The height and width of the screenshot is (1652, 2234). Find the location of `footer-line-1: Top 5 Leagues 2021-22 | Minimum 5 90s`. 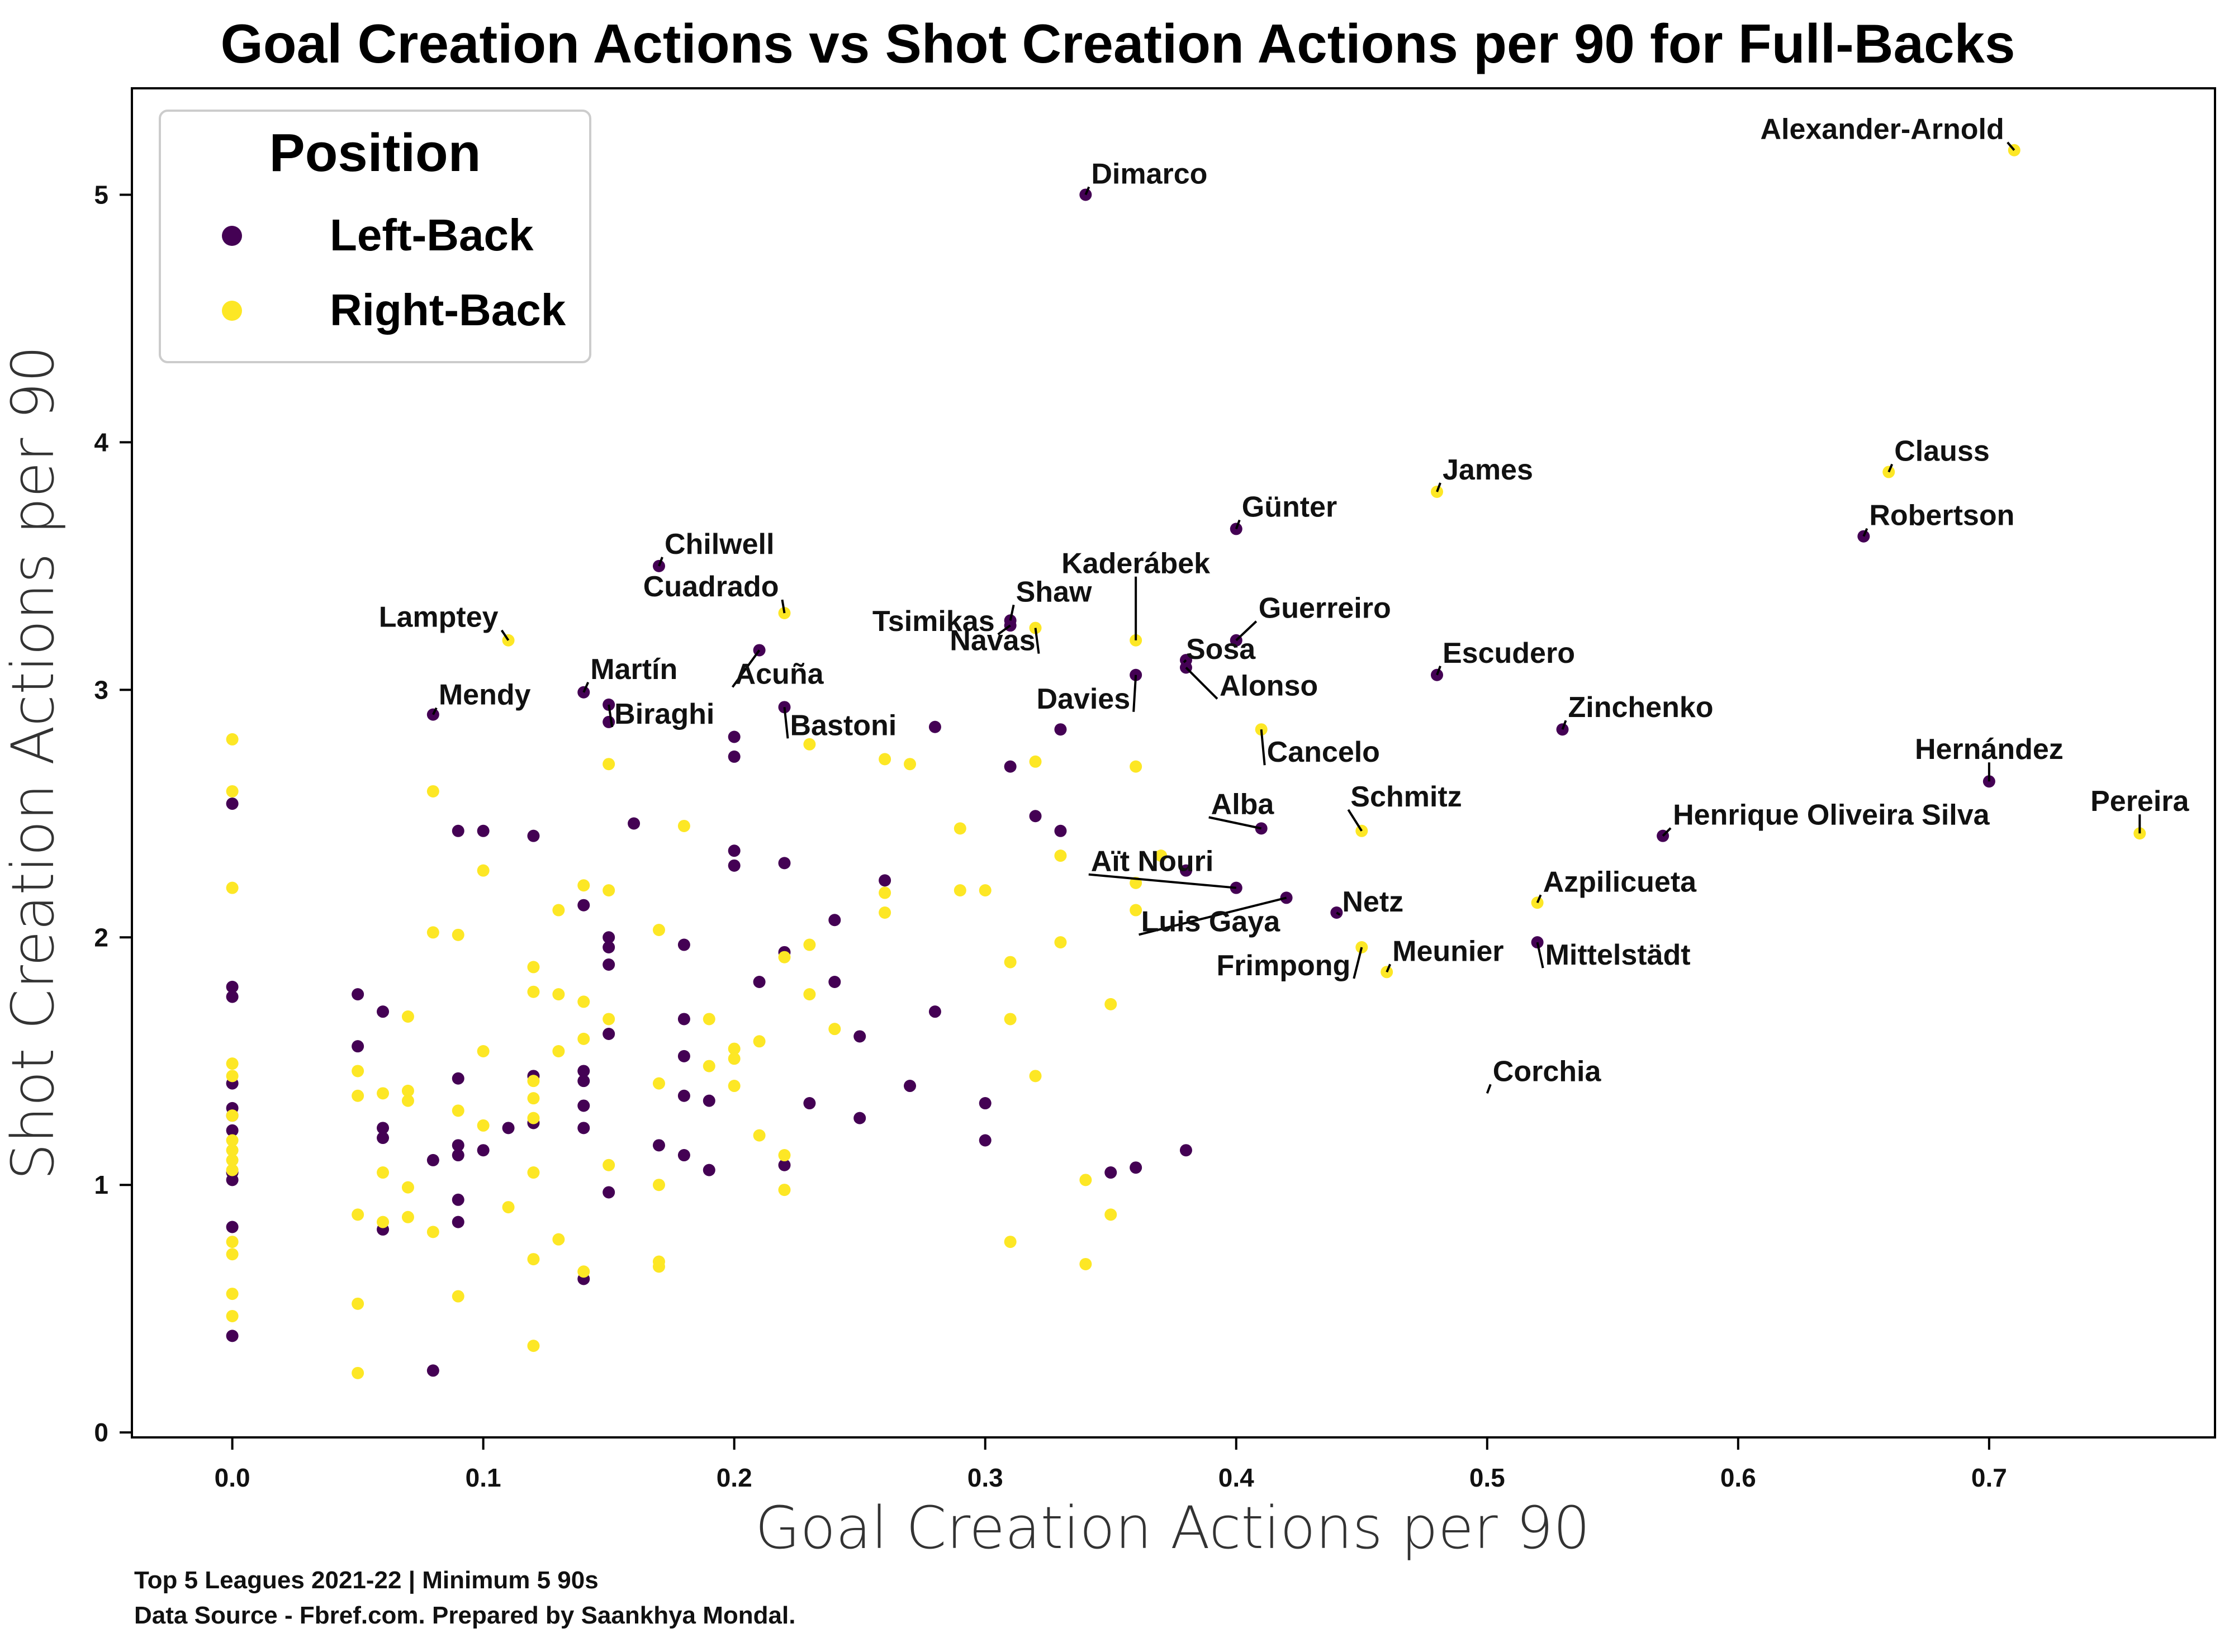

footer-line-1: Top 5 Leagues 2021-22 | Minimum 5 90s is located at coordinates (366, 1580).